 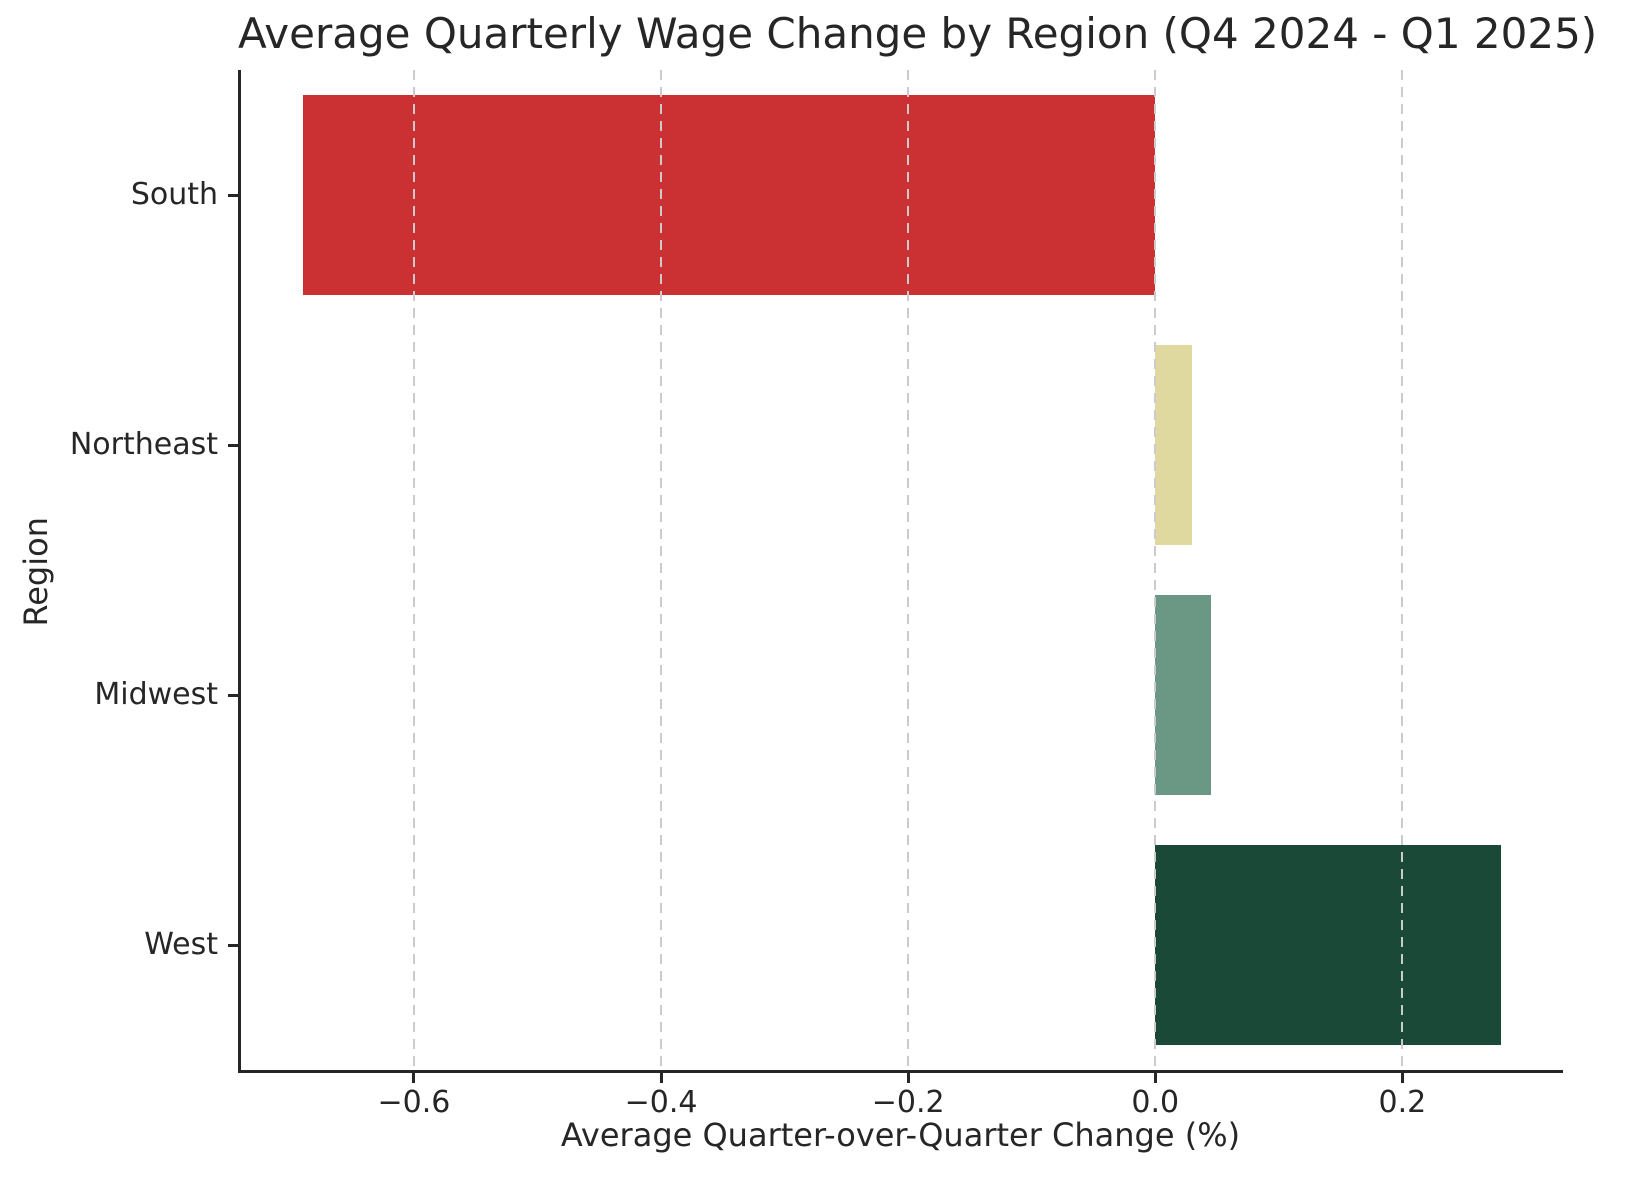 I want to click on bar-south, so click(x=729, y=195).